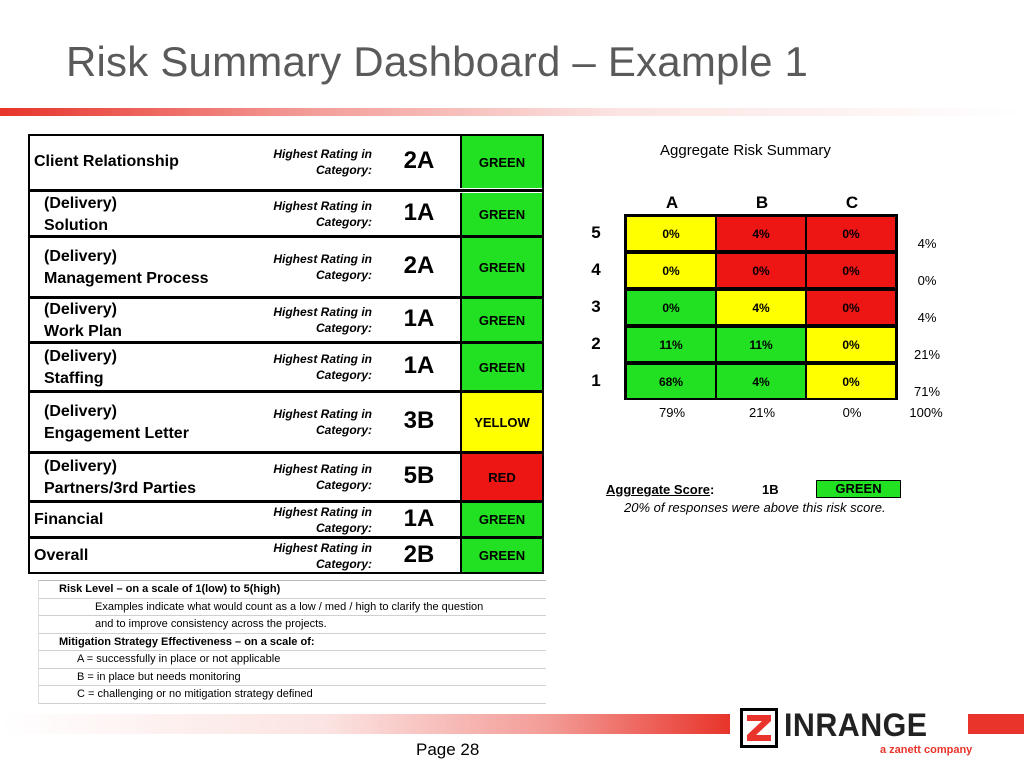  What do you see at coordinates (69, 519) in the screenshot?
I see `category-name: Financial` at bounding box center [69, 519].